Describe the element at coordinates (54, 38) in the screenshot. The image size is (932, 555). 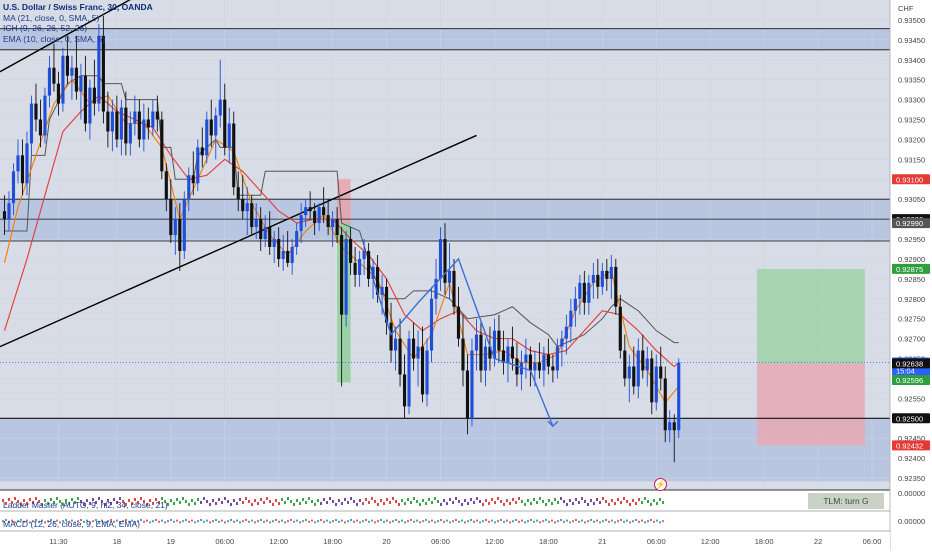
I see `legend-ema: EMA (10, close, 0, SMA, 5)` at that location.